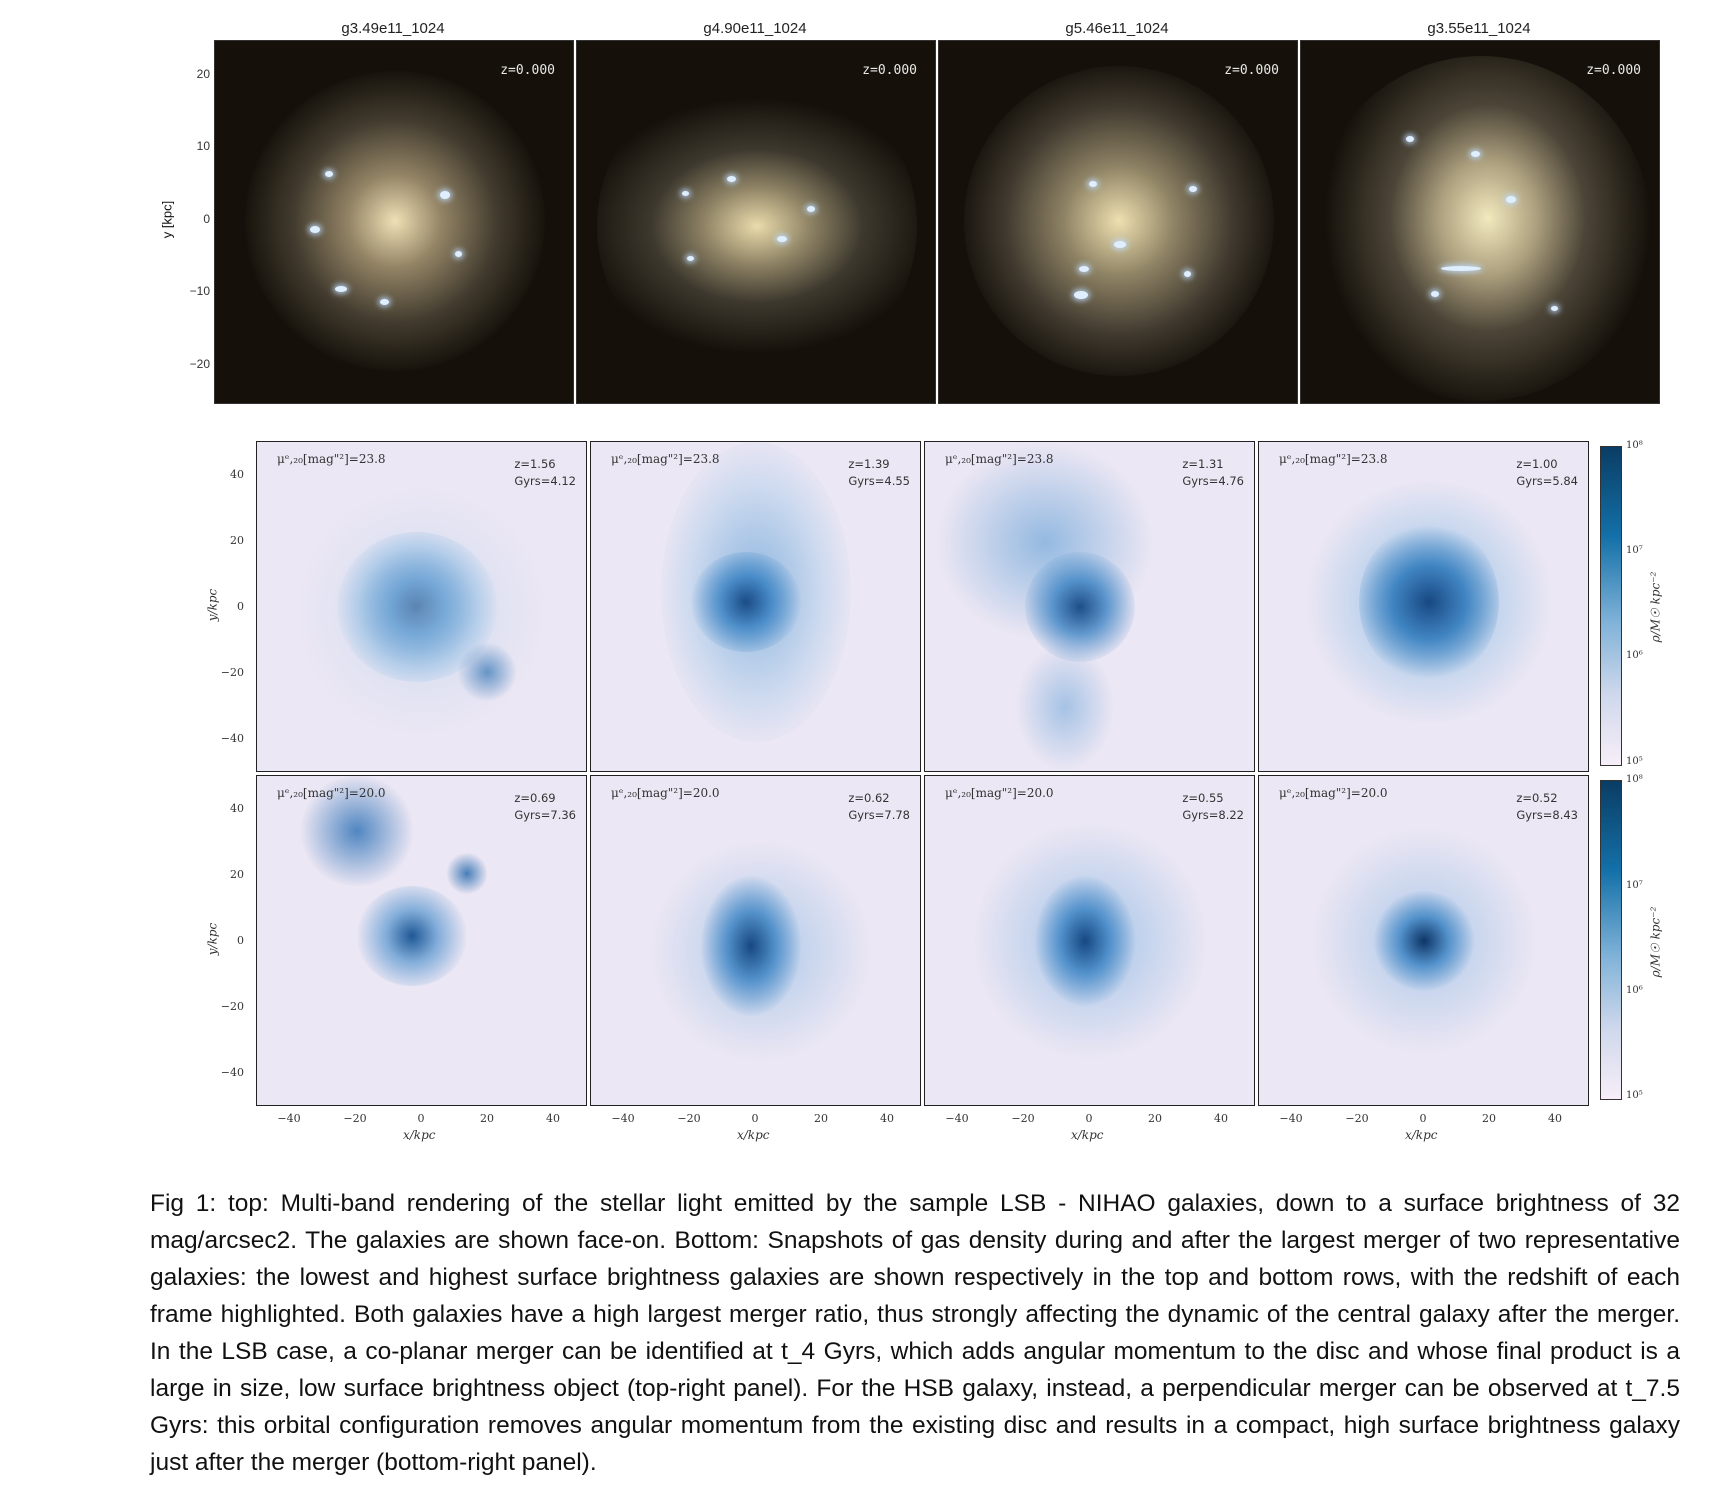 The height and width of the screenshot is (1498, 1712). What do you see at coordinates (1089, 940) in the screenshot?
I see `gas-density-panel: μᵉ,₂₀[mag"²]=20.0 z=0.55 Gyrs=8.22` at bounding box center [1089, 940].